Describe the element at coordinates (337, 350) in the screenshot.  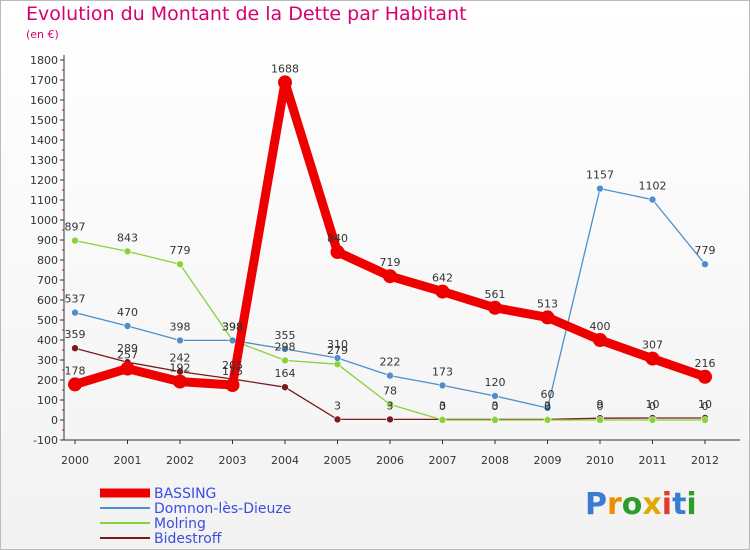
I see `data-label: 279` at that location.